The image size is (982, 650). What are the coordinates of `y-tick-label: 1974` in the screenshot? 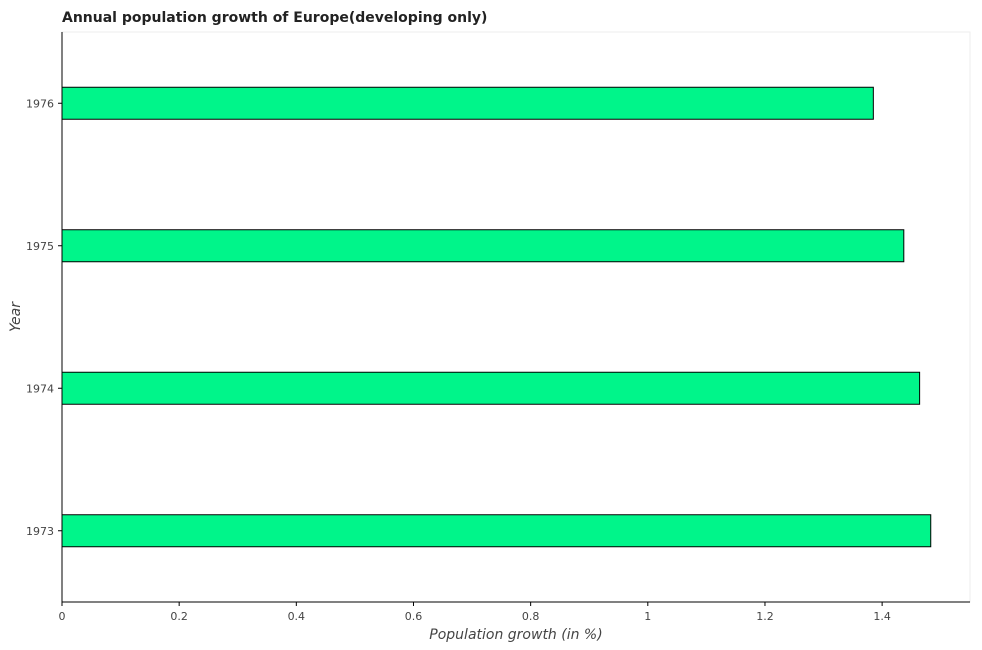 It's located at (40, 388).